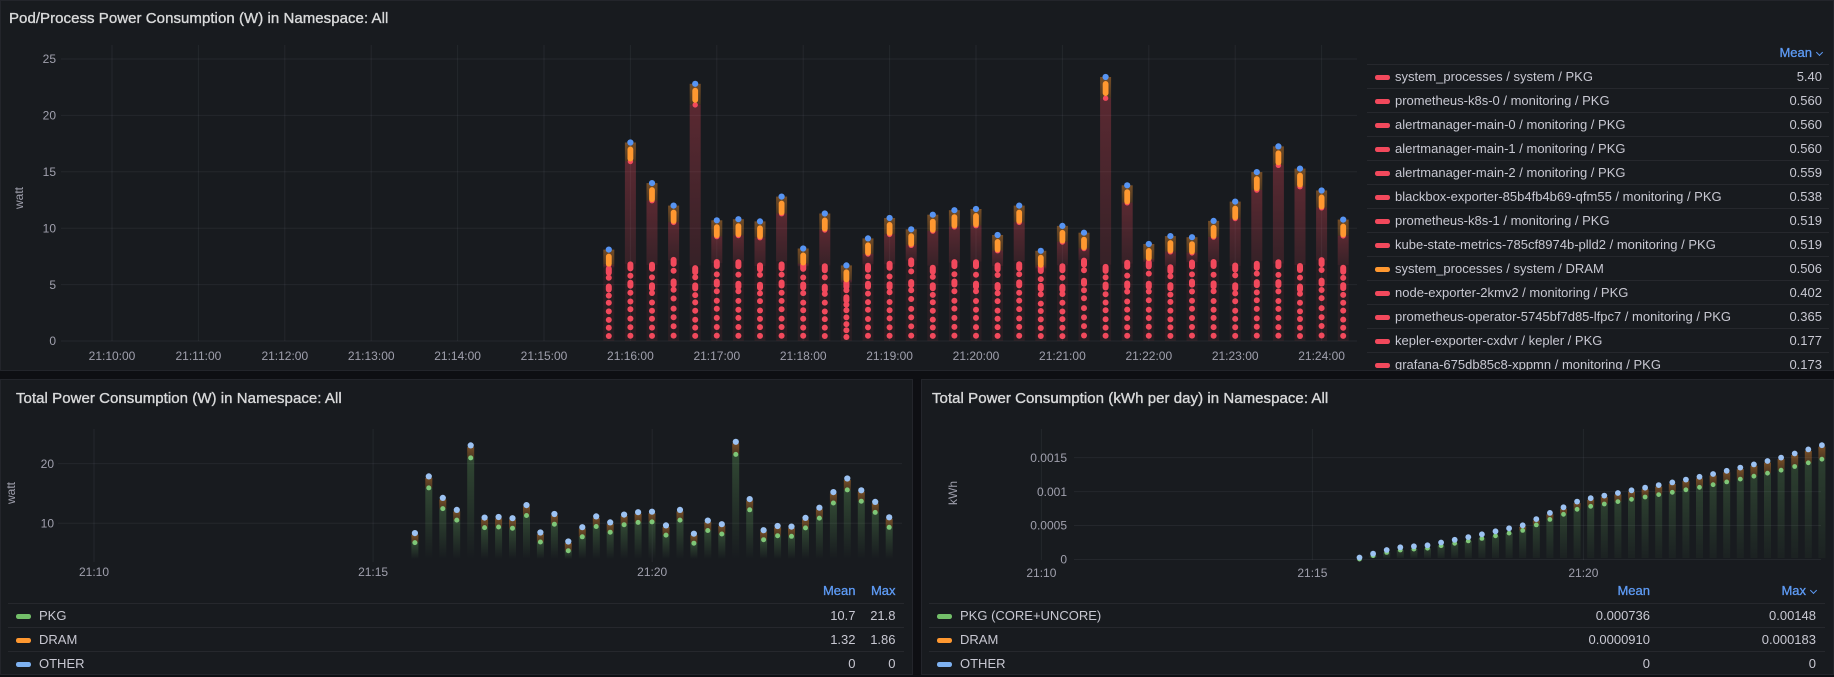 The height and width of the screenshot is (677, 1834). What do you see at coordinates (953, 493) in the screenshot?
I see `svg-text: kWh` at bounding box center [953, 493].